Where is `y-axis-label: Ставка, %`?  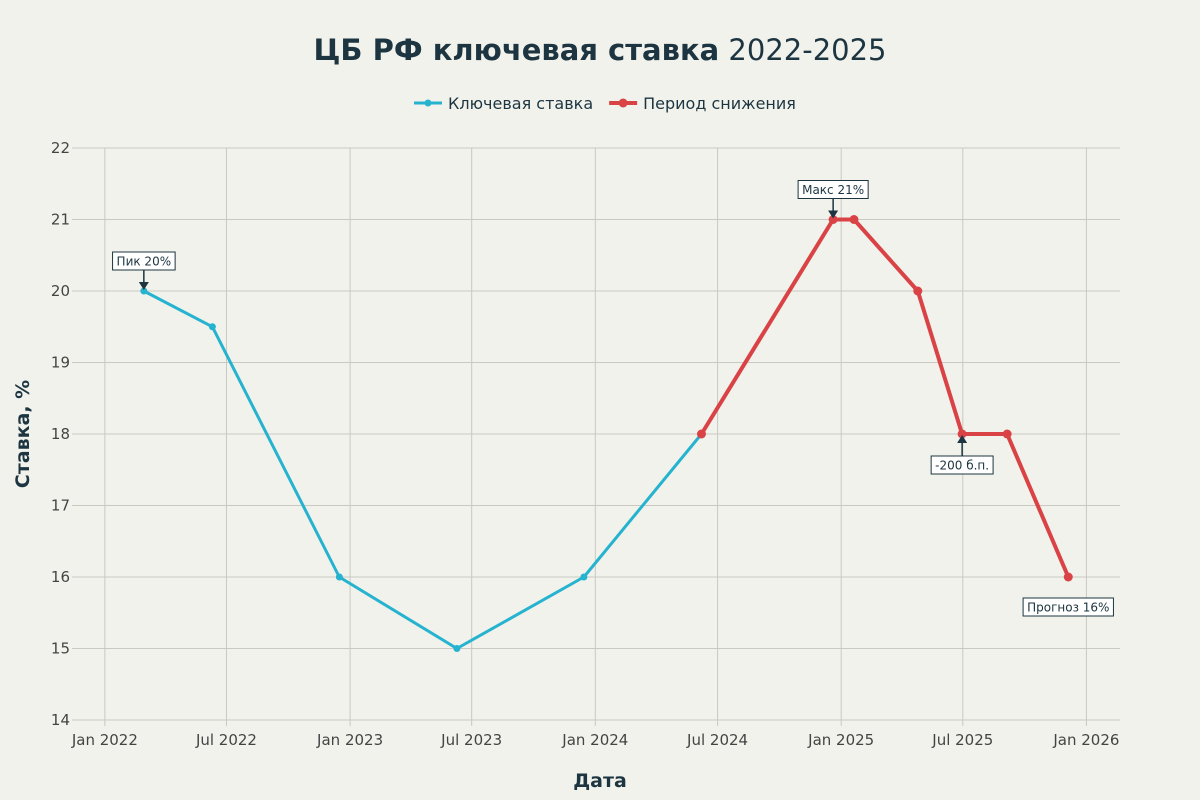
y-axis-label: Ставка, % is located at coordinates (23, 434).